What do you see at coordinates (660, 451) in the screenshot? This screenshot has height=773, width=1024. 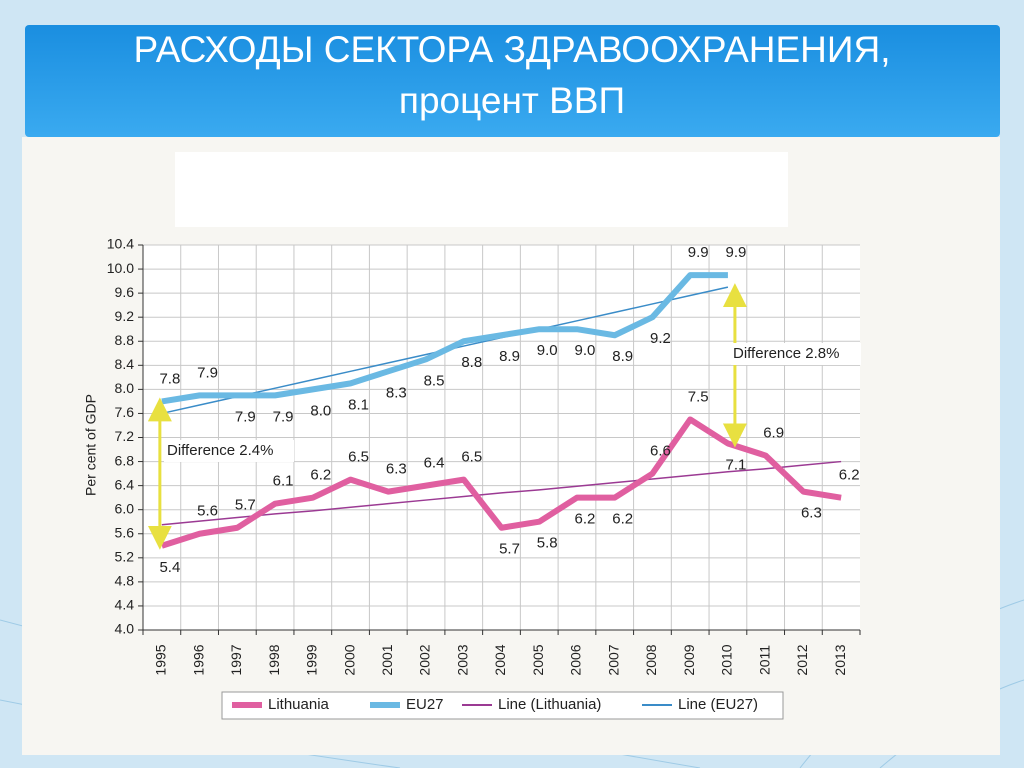 I see `data-label: 6.6` at bounding box center [660, 451].